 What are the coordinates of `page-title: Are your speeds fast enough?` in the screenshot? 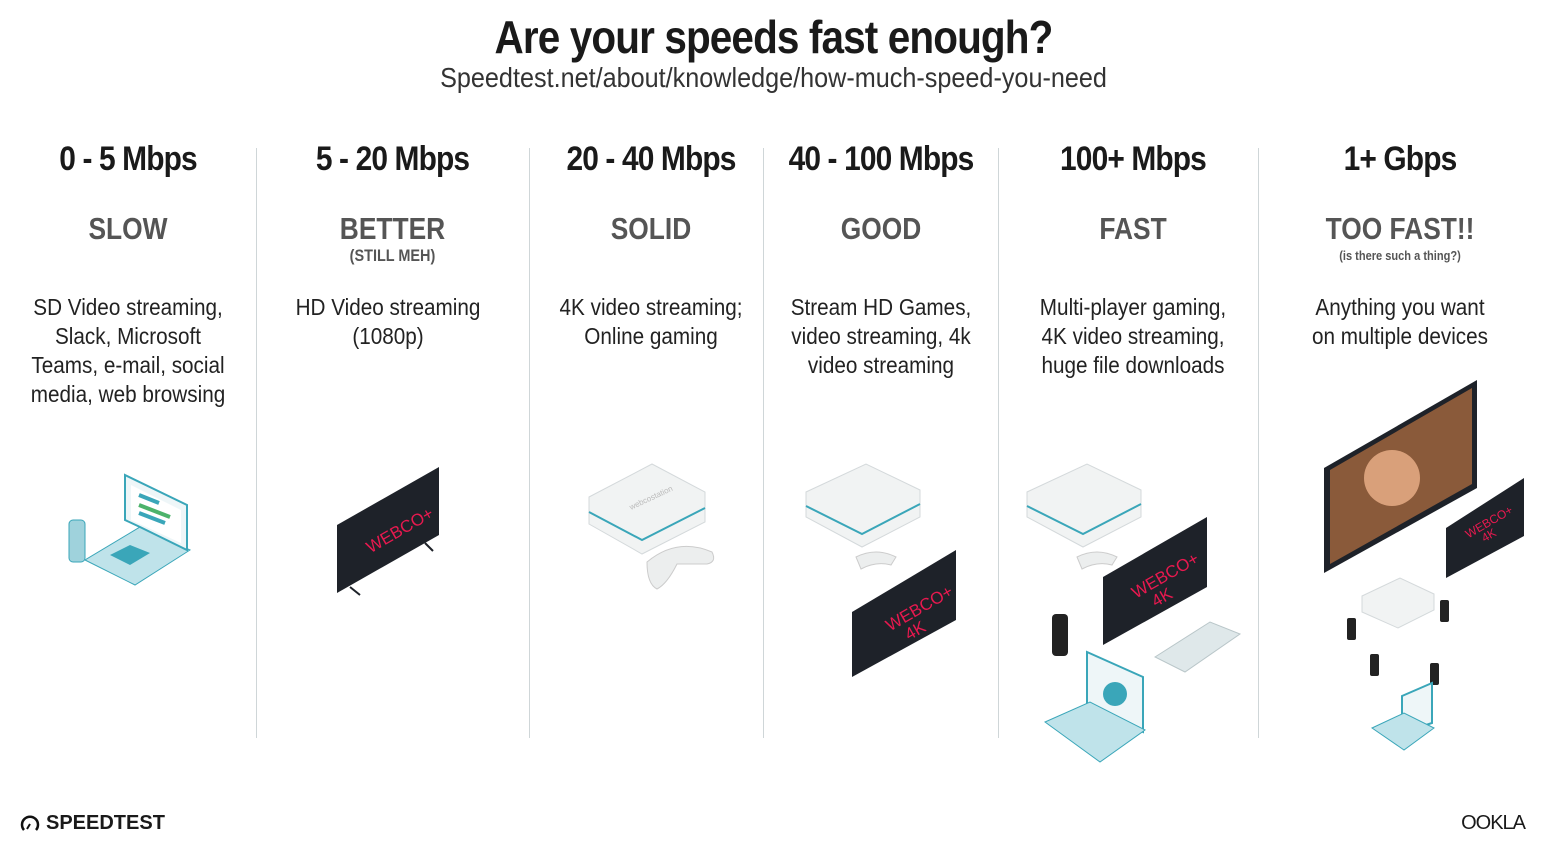 It's located at (774, 37).